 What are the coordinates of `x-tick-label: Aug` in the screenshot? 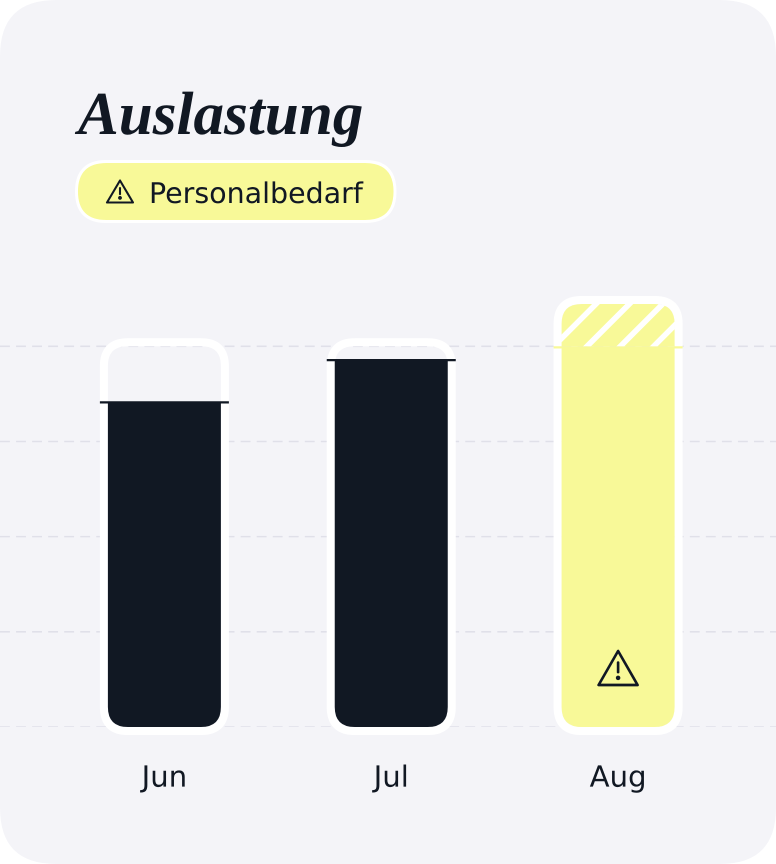 It's located at (617, 779).